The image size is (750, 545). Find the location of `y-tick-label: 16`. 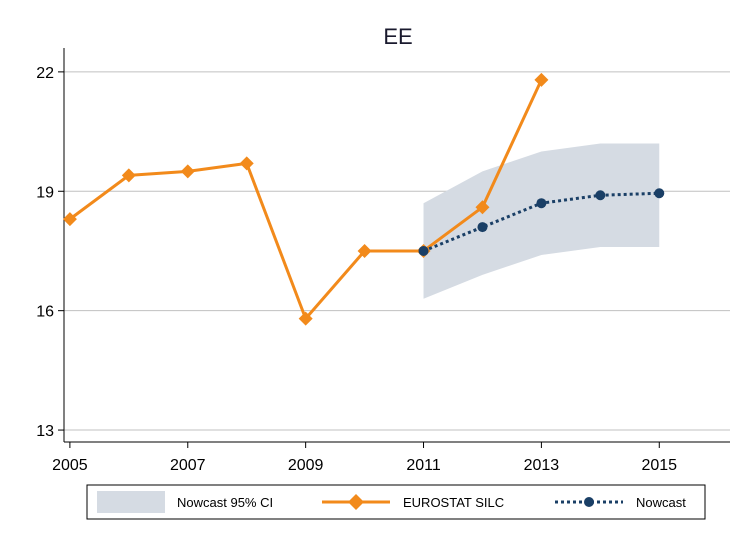

y-tick-label: 16 is located at coordinates (45, 312).